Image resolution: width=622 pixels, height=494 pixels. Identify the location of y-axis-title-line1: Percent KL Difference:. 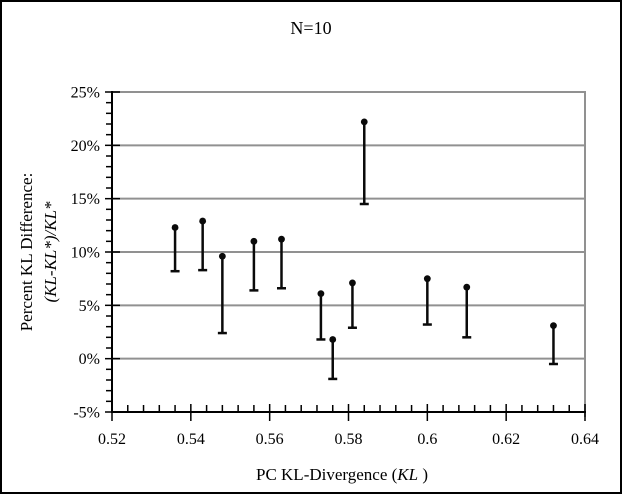
(26, 252).